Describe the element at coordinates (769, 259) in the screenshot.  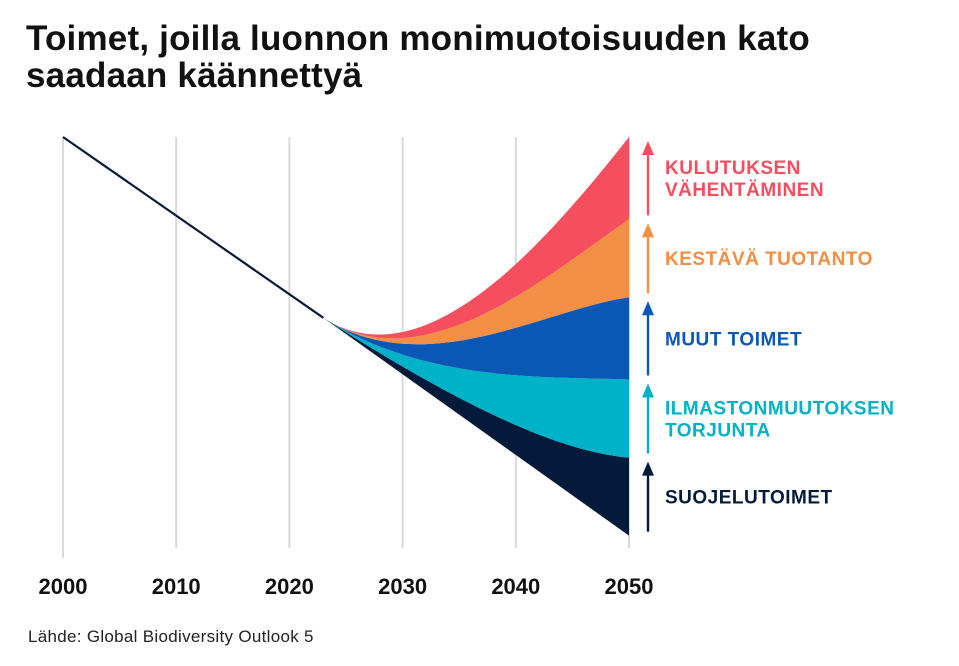
I see `series-label-4-line-1: KESTÄVÄ TUOTANTO` at that location.